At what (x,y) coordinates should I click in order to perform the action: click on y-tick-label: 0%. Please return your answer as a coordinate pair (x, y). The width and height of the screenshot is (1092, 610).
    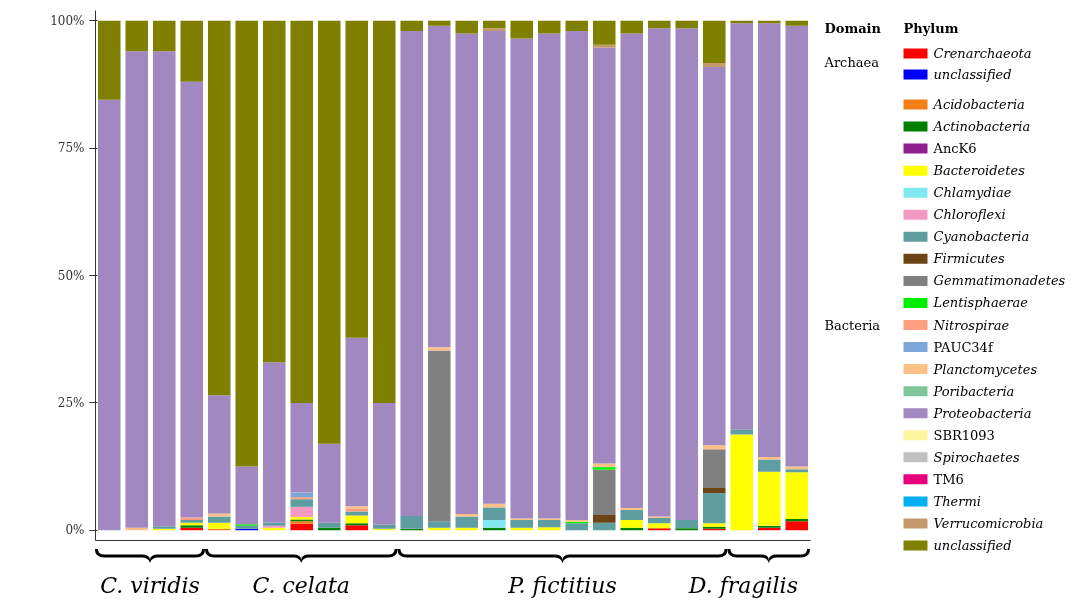
    Looking at the image, I should click on (75, 530).